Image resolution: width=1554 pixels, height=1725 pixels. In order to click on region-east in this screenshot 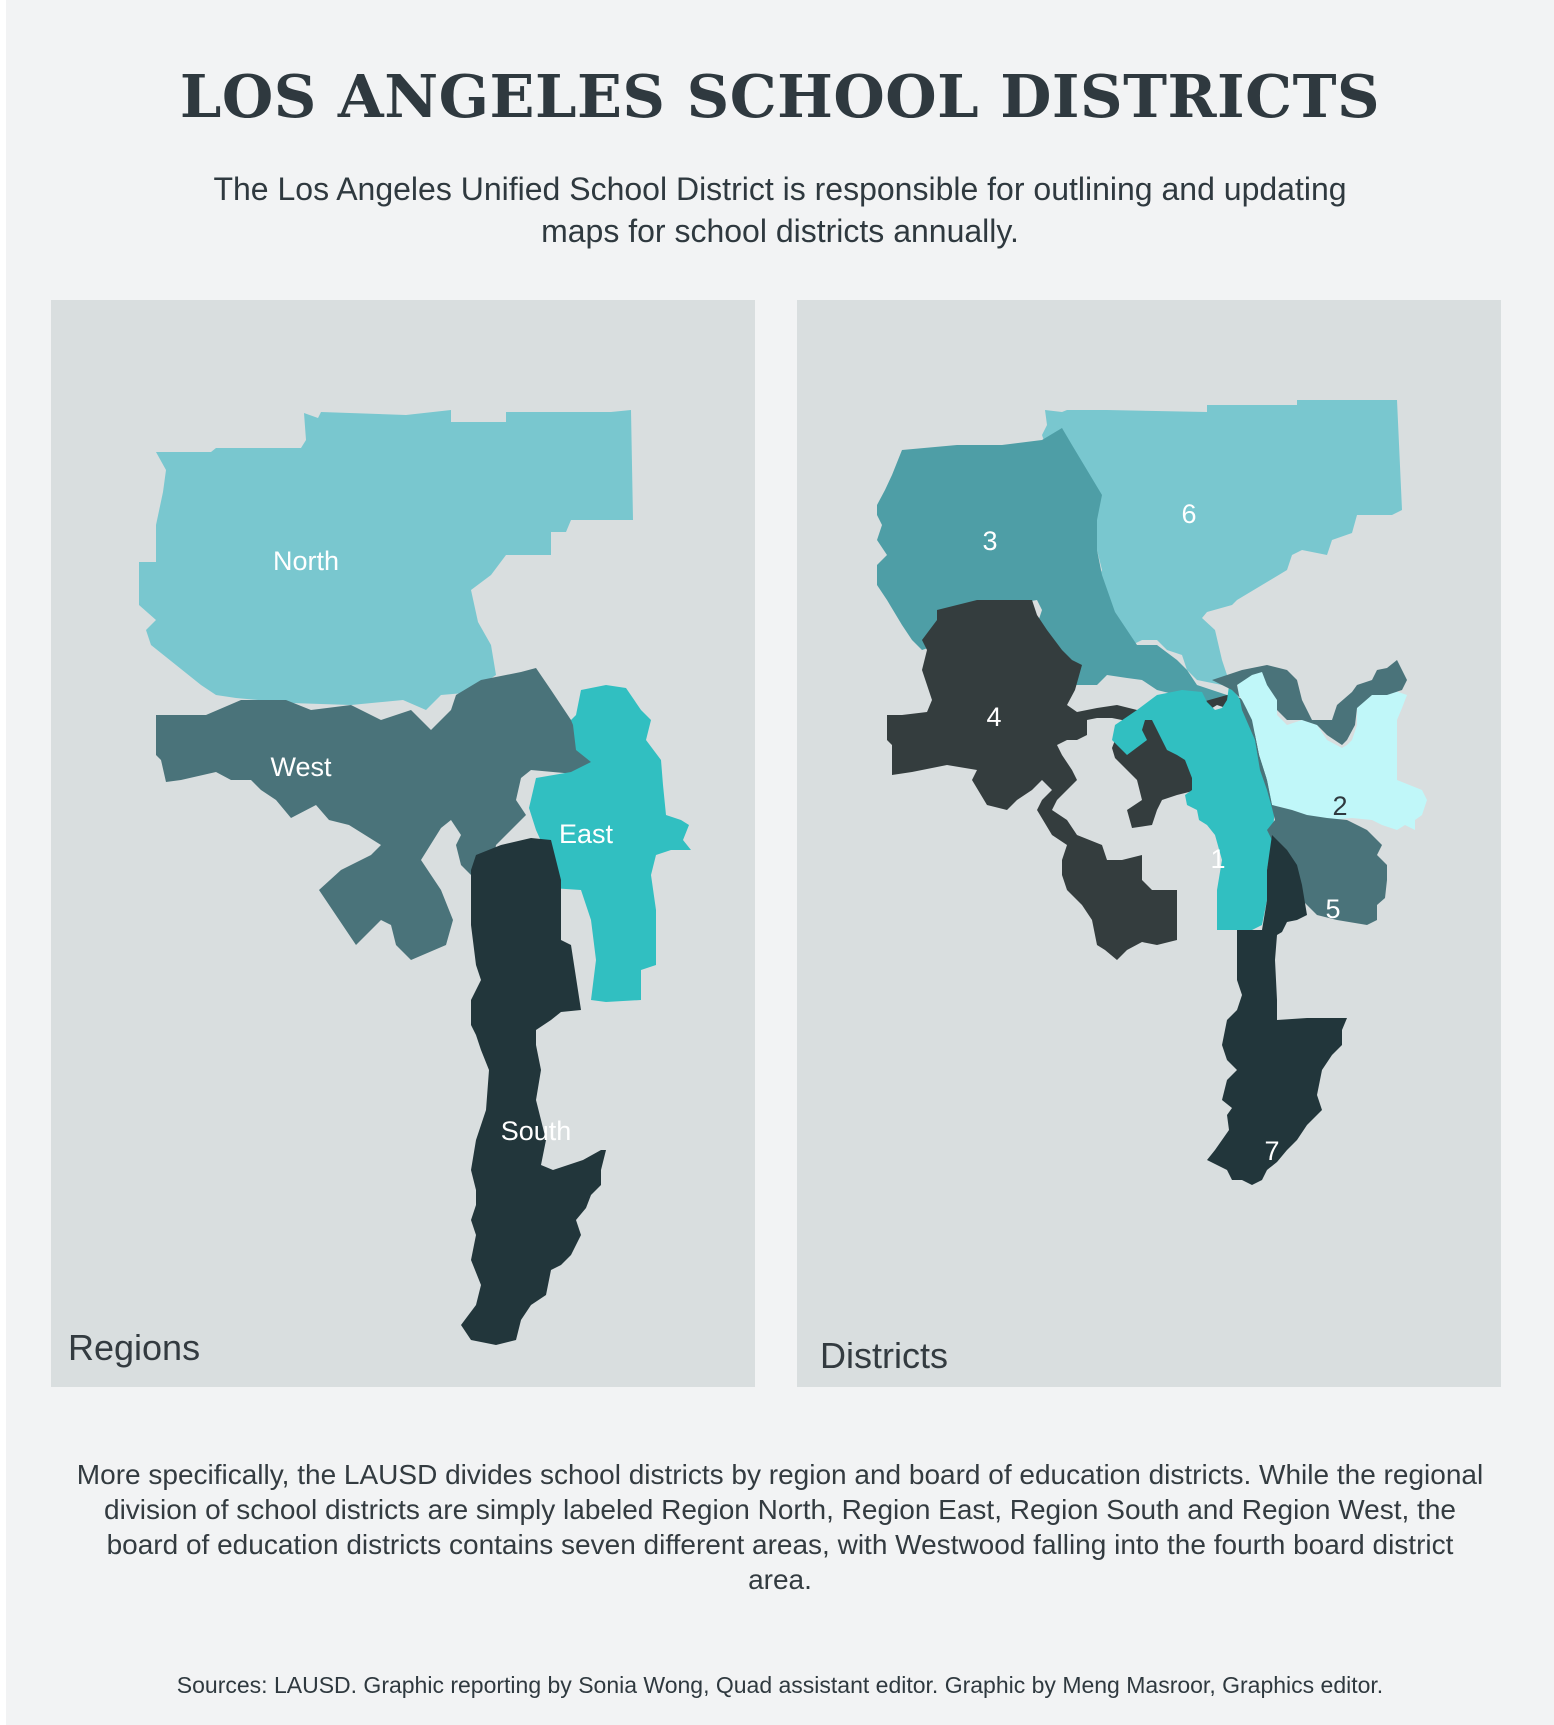, I will do `click(610, 843)`.